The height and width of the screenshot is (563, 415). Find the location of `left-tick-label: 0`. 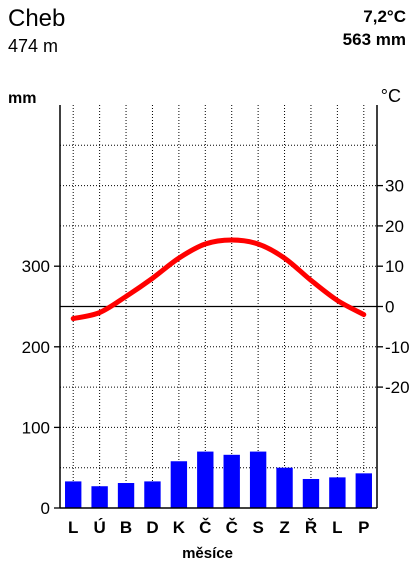

left-tick-label: 0 is located at coordinates (45, 508).